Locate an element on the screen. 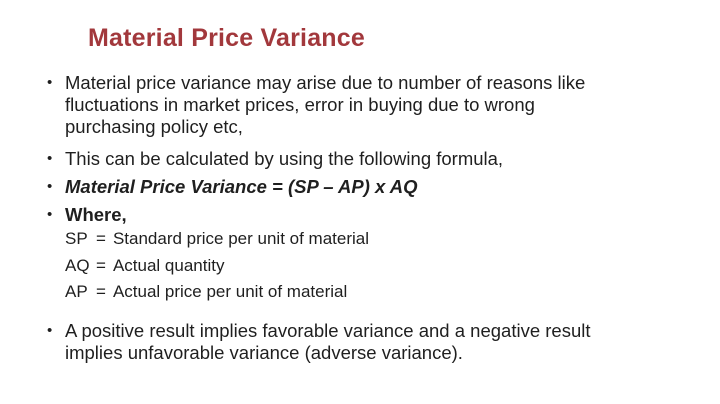 The width and height of the screenshot is (720, 404). definition-row: AQ = Actual quantity is located at coordinates (368, 266).